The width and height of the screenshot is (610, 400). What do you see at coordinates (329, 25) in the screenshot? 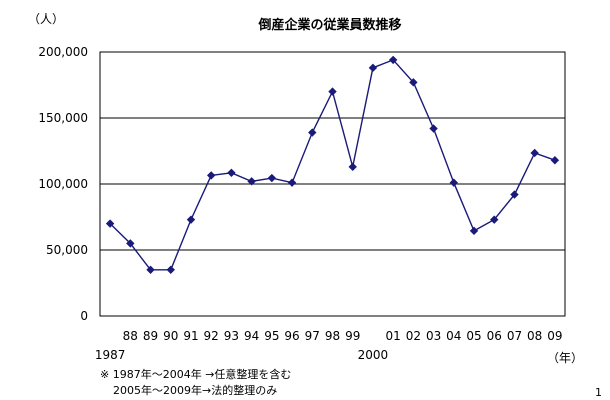
I see `chart-title: 倒産企業の従業員数推移` at bounding box center [329, 25].